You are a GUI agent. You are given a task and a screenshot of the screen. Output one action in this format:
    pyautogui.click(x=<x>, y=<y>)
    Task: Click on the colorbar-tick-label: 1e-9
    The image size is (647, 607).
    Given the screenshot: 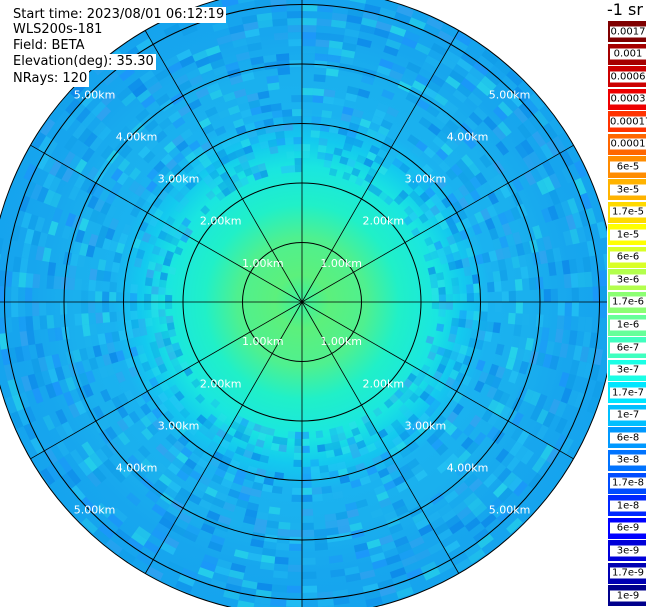 What is the action you would take?
    pyautogui.click(x=628, y=596)
    